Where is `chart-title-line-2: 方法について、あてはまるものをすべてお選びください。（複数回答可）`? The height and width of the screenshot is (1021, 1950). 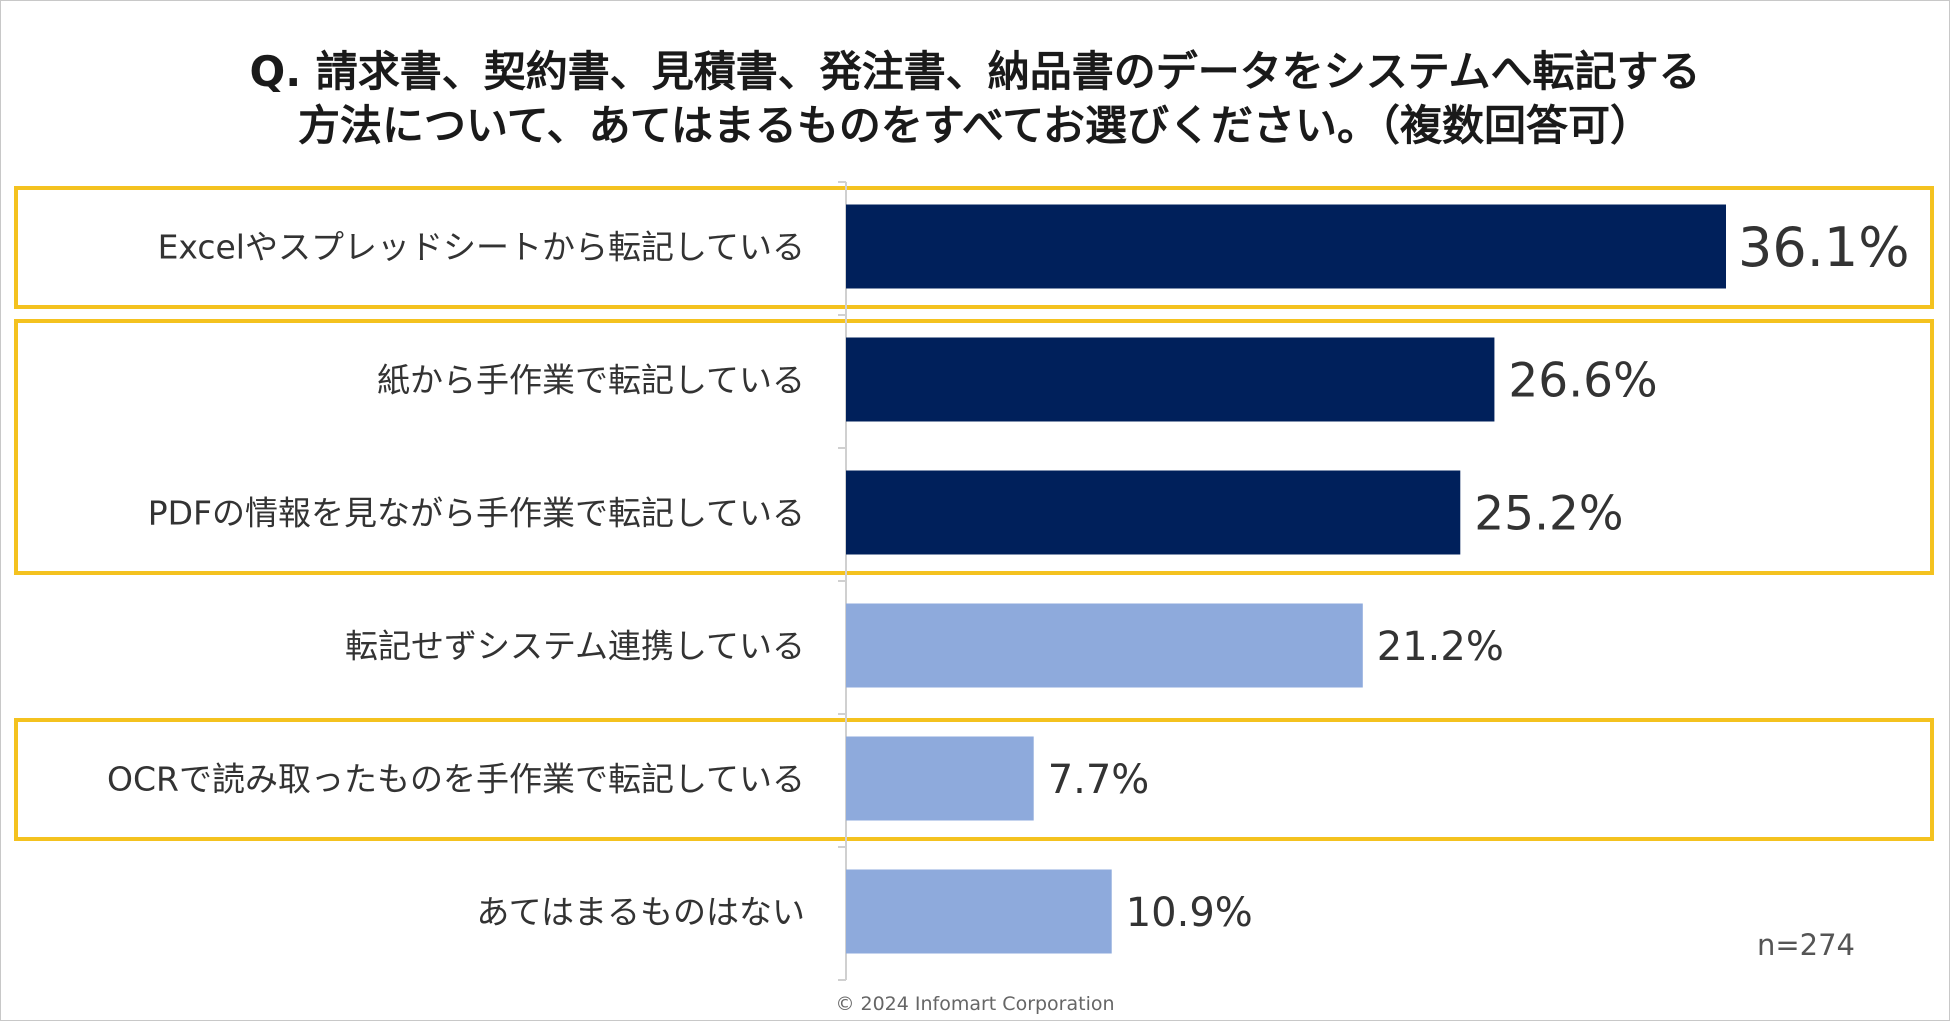 chart-title-line-2: 方法について、あてはまるものをすべてお選びください。（複数回答可） is located at coordinates (975, 125).